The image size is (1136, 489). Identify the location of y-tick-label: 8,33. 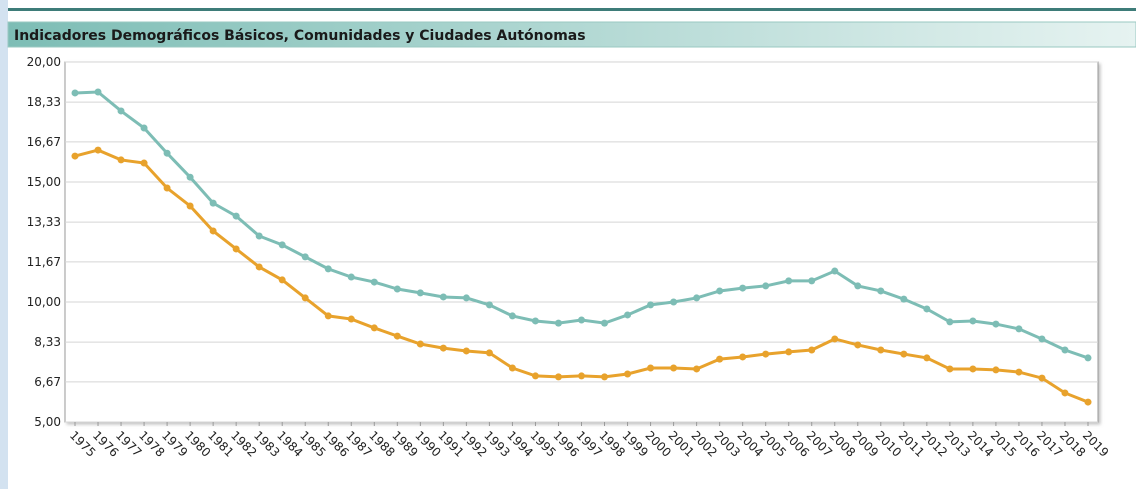
(47, 342).